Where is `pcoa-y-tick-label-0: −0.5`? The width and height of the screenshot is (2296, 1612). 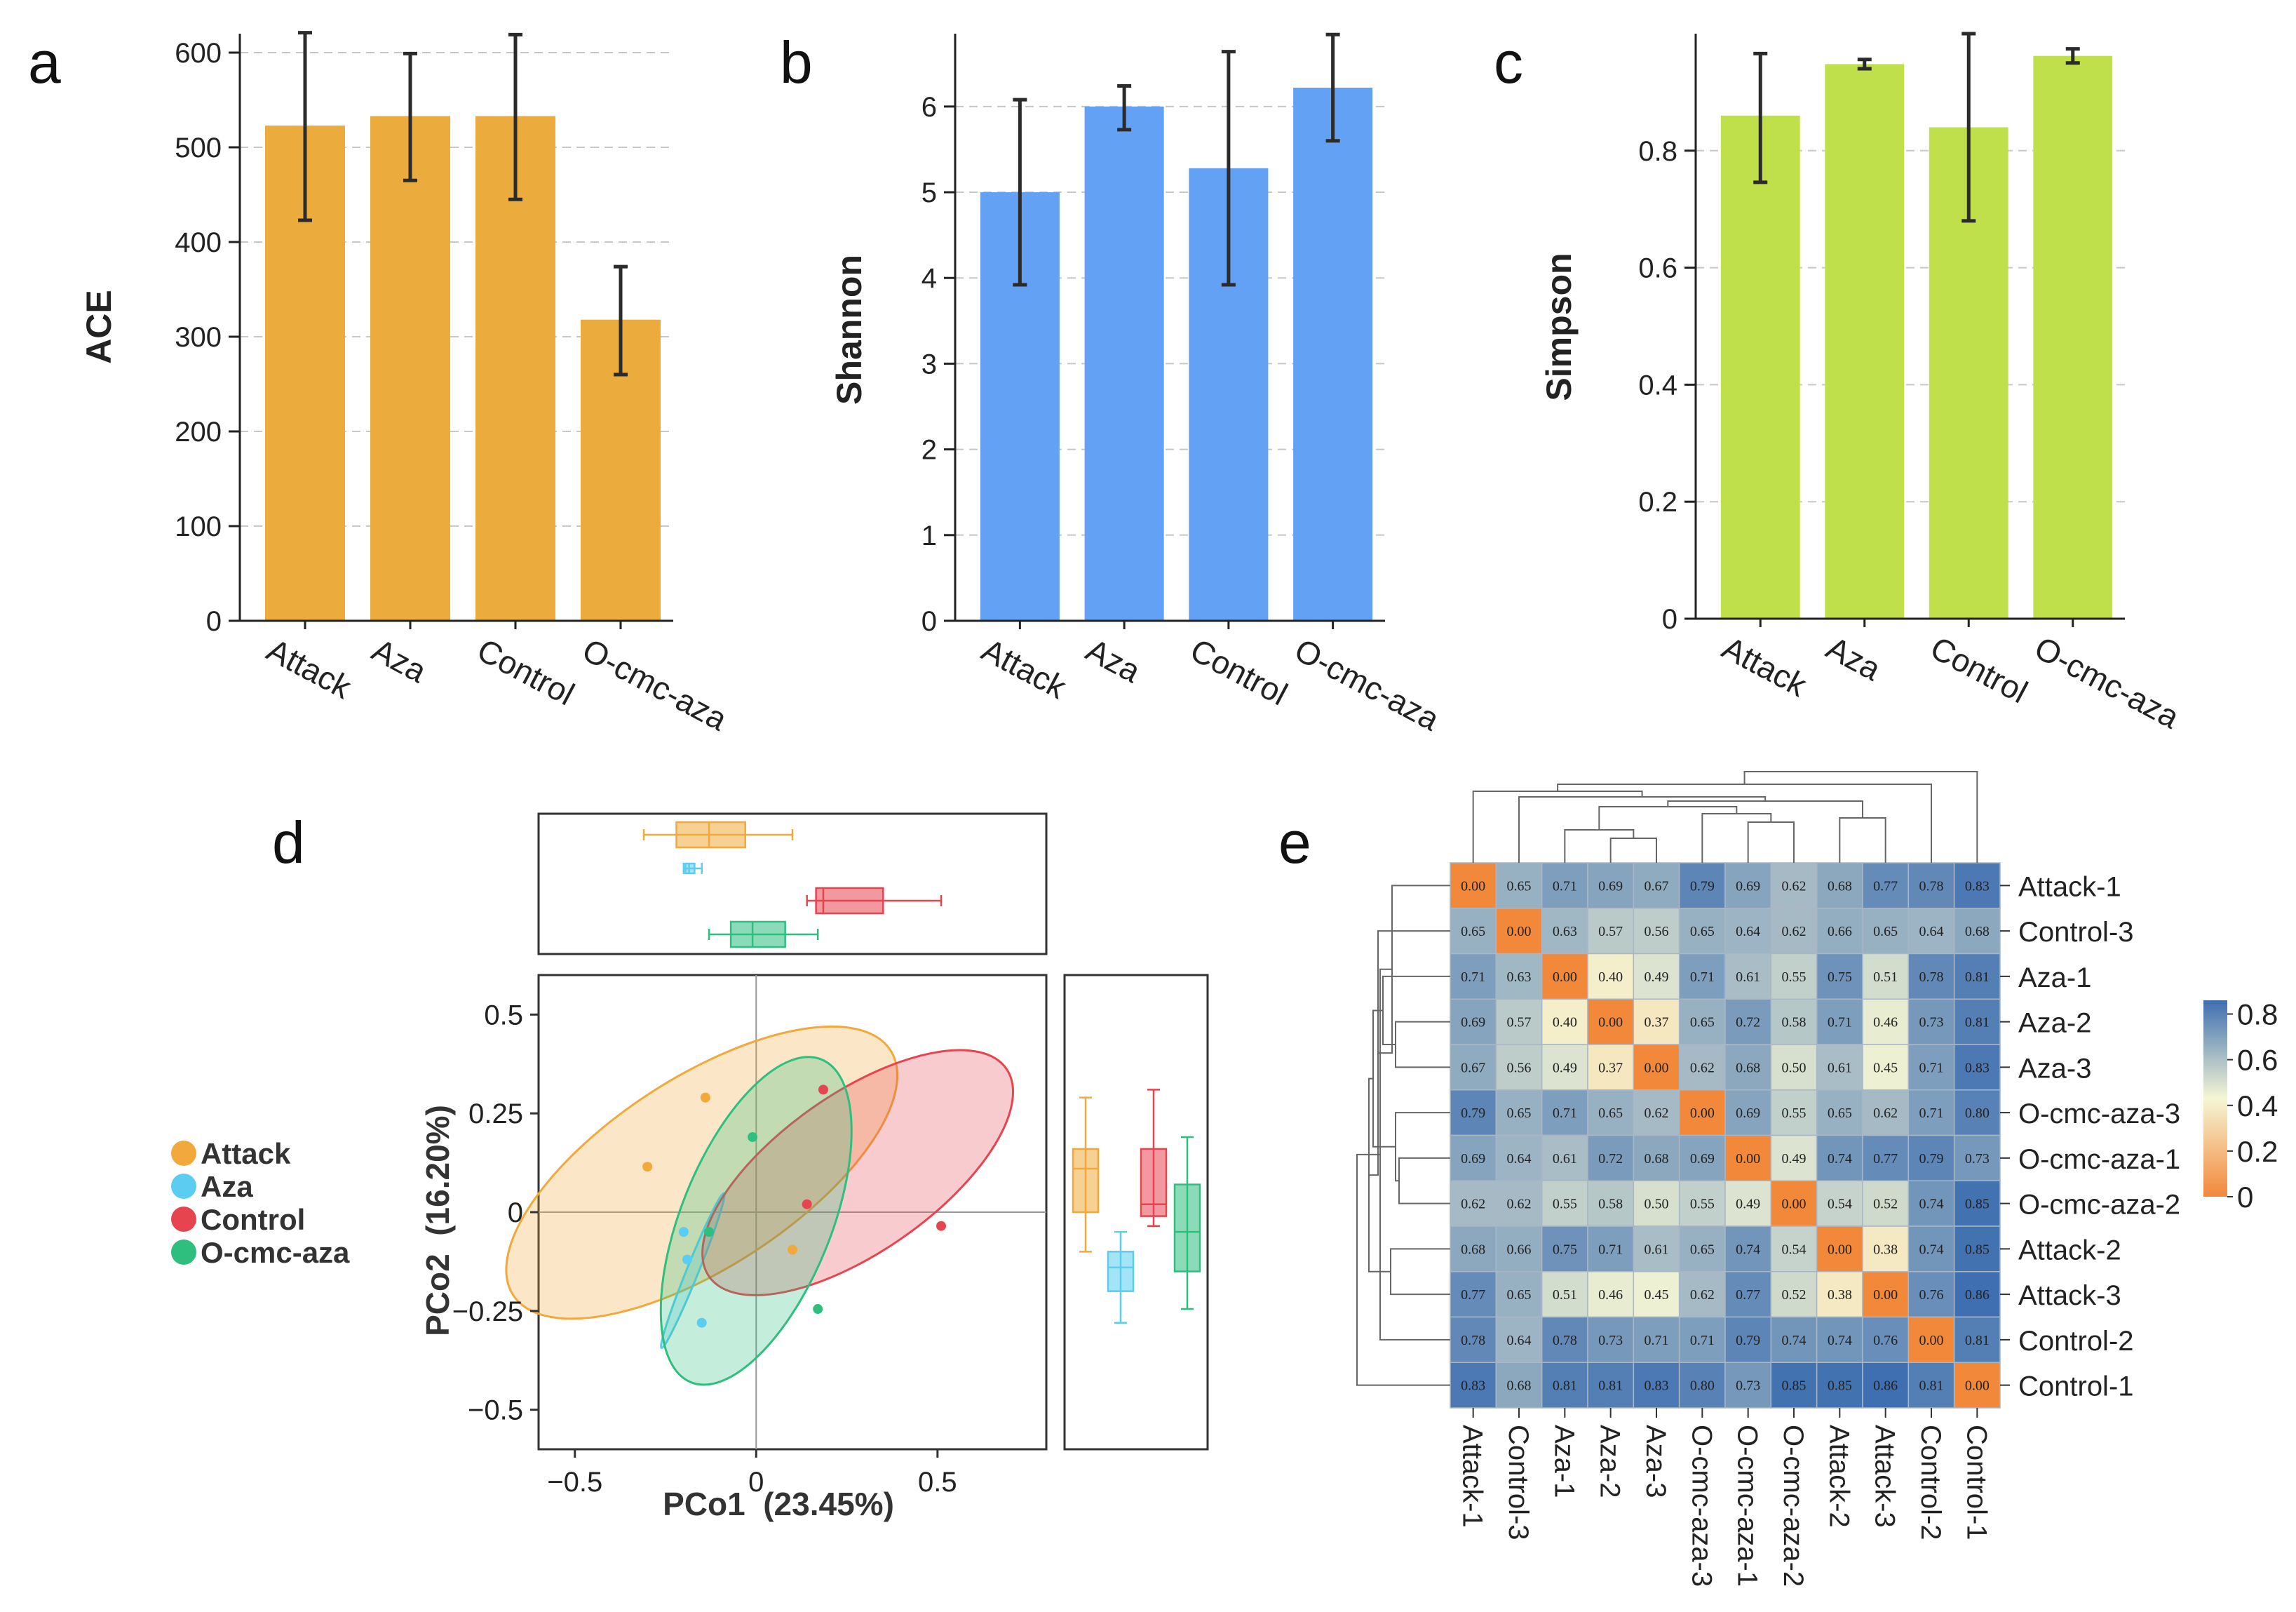
pcoa-y-tick-label-0: −0.5 is located at coordinates (496, 1410).